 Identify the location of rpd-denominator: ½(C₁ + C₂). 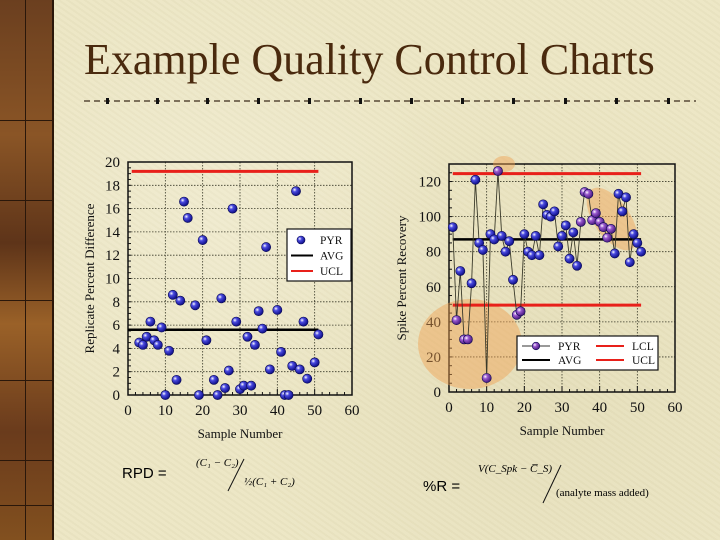
(269, 482).